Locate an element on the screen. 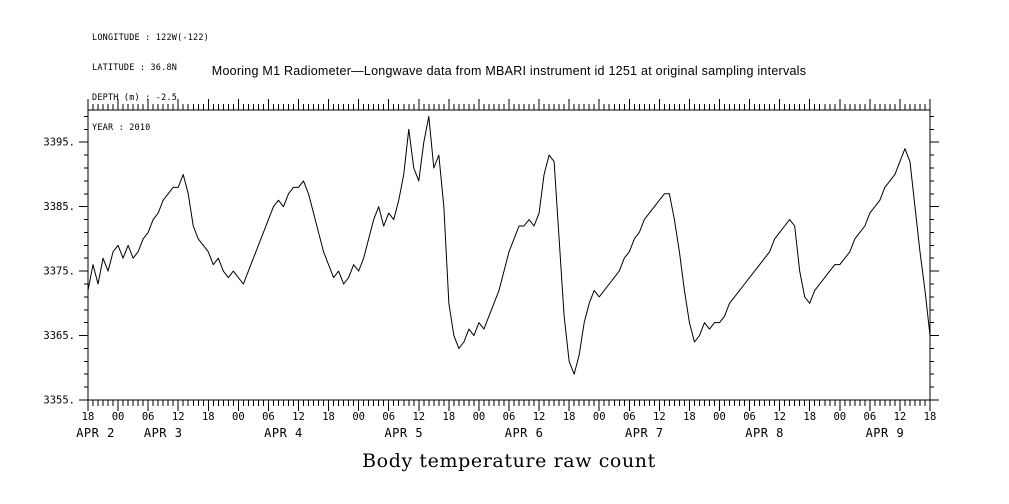 Image resolution: width=1009 pixels, height=504 pixels. svg-text: APR 6 is located at coordinates (524, 433).